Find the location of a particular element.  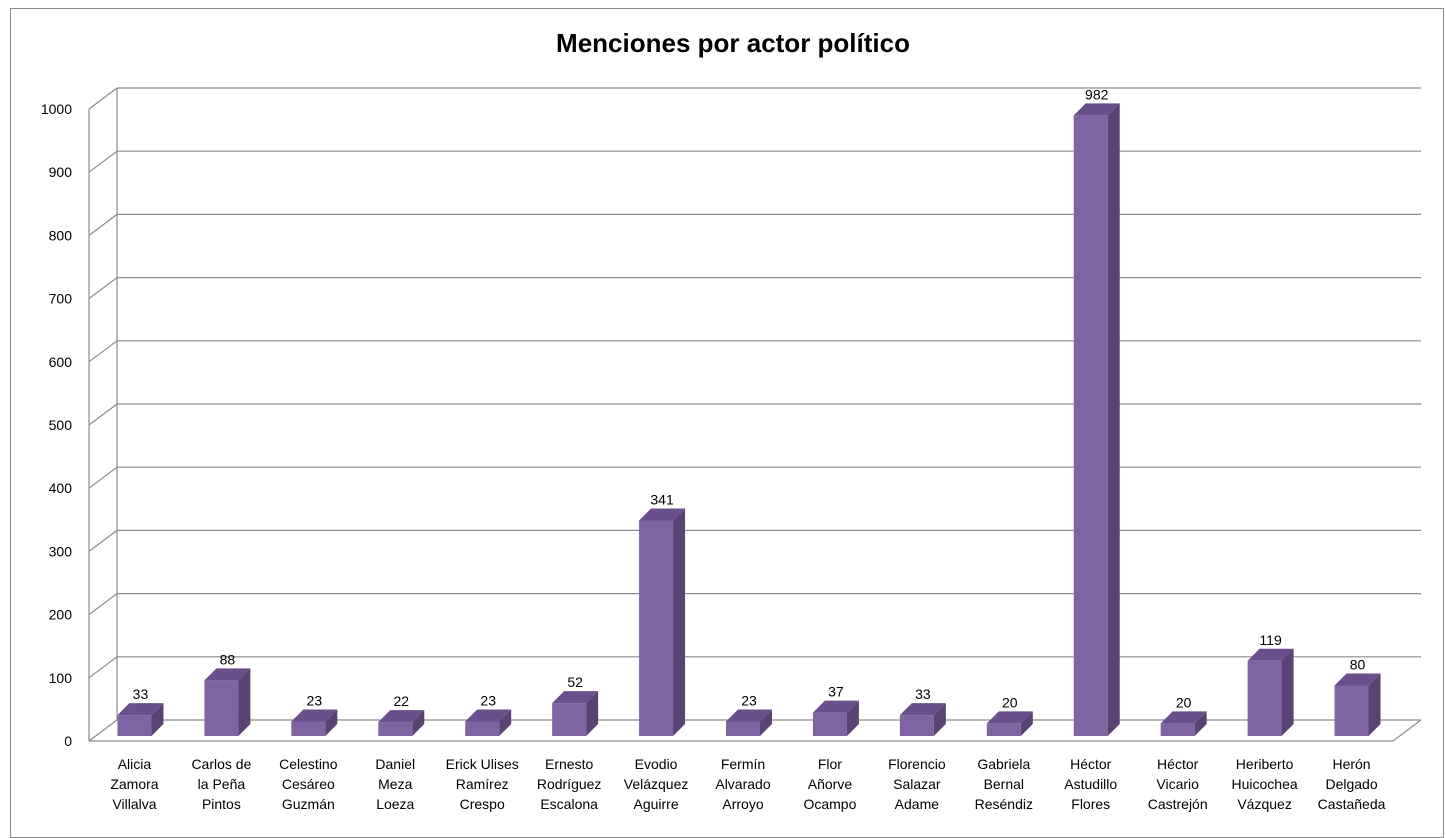

x-category-label: Daniel Meza Loeza is located at coordinates (395, 784).